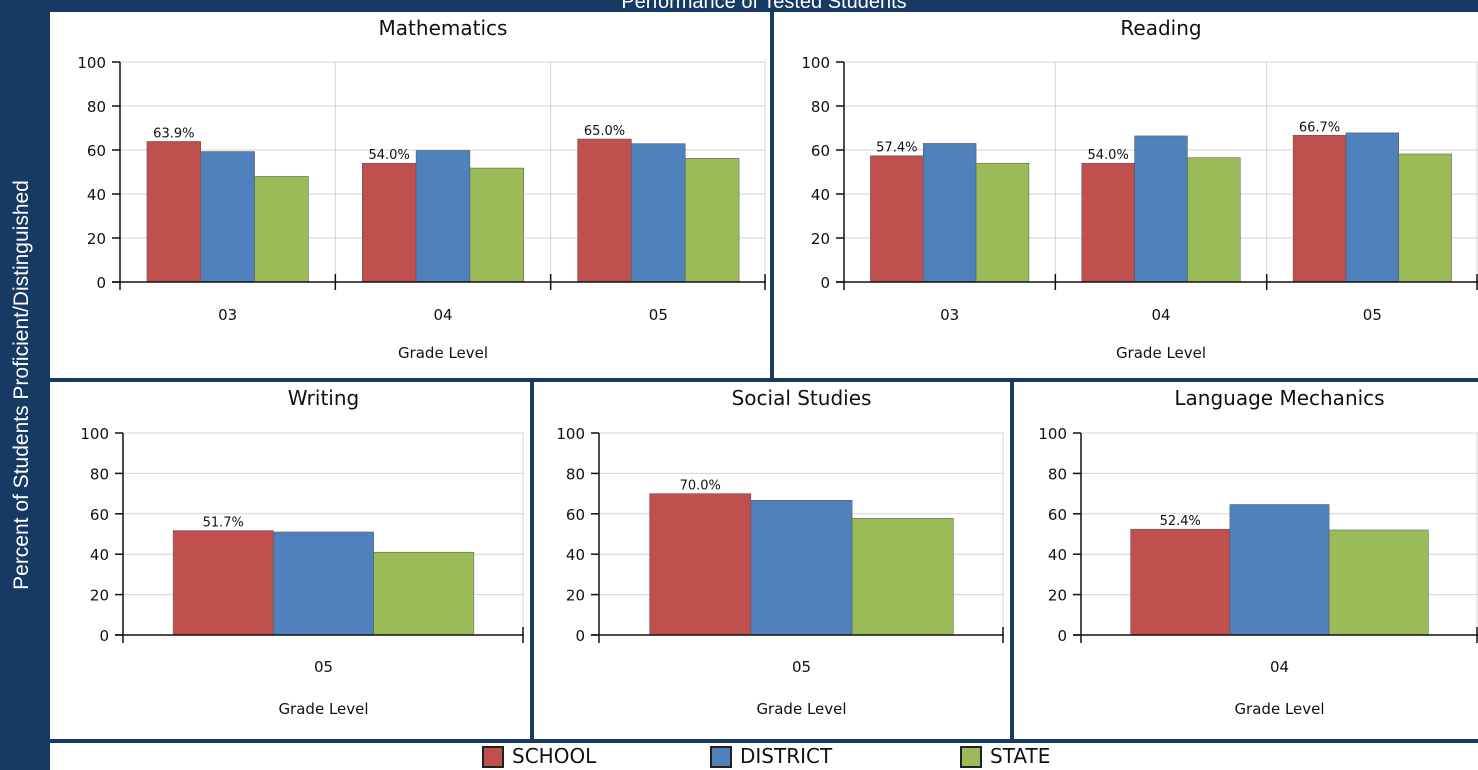 The height and width of the screenshot is (770, 1478). I want to click on chart-title: Mathematics, so click(443, 28).